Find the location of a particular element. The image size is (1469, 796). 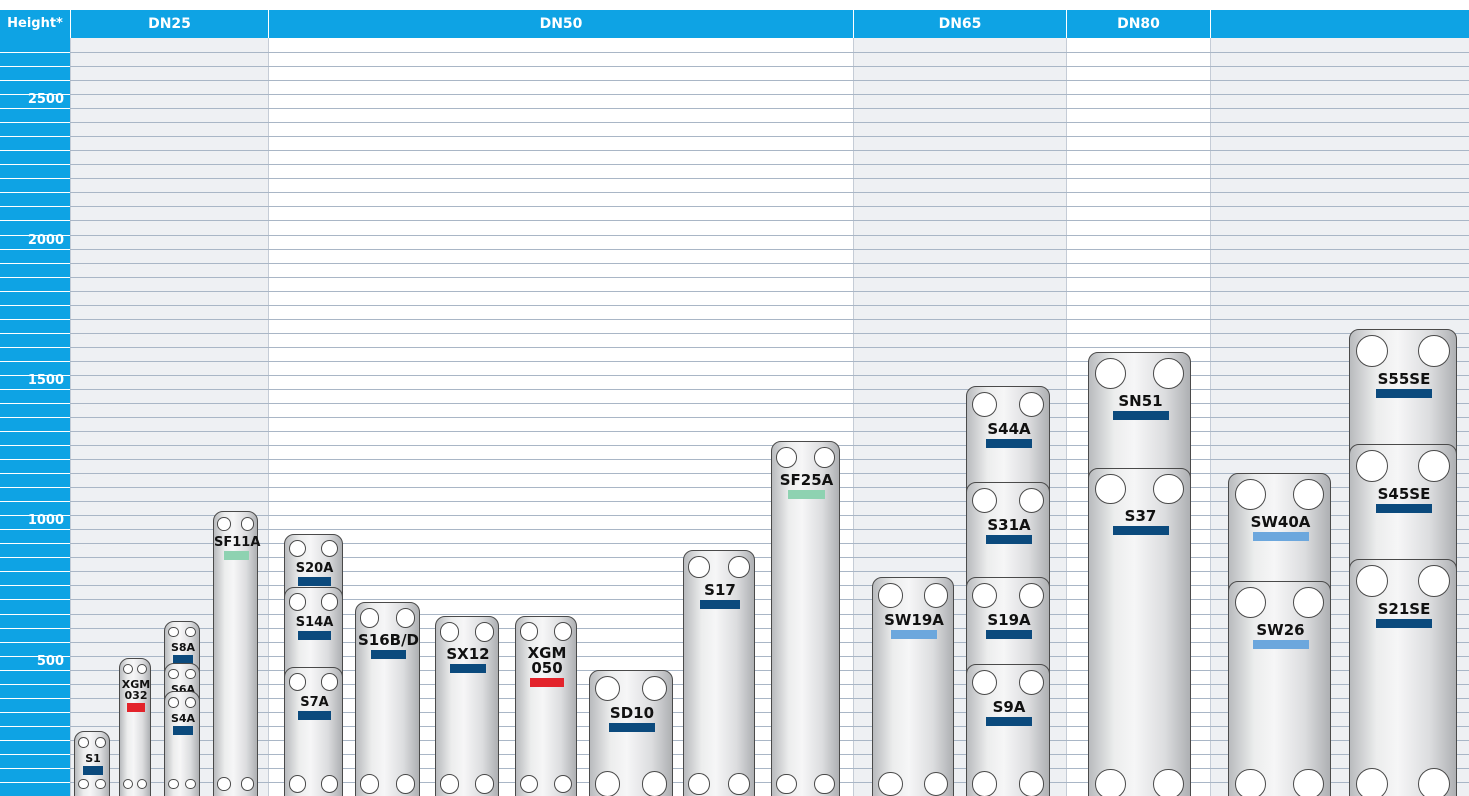

group-header is located at coordinates (1339, 24).